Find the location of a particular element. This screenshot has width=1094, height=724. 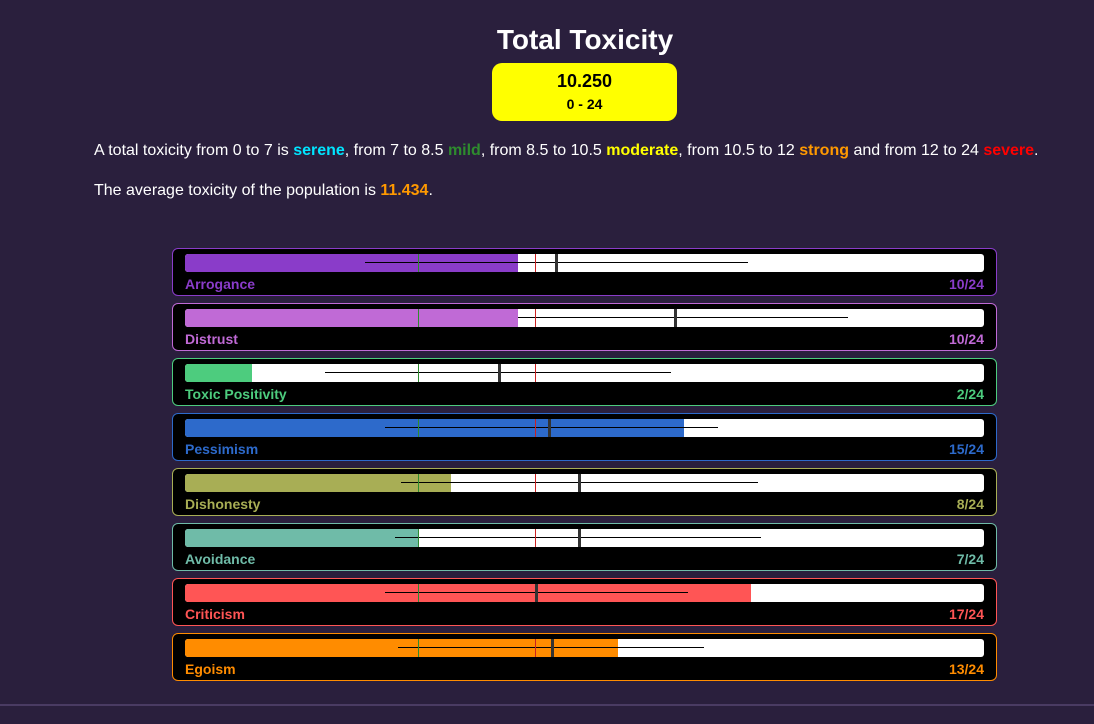

bar-pessimism: Pessimism 15/24 is located at coordinates (584, 437).